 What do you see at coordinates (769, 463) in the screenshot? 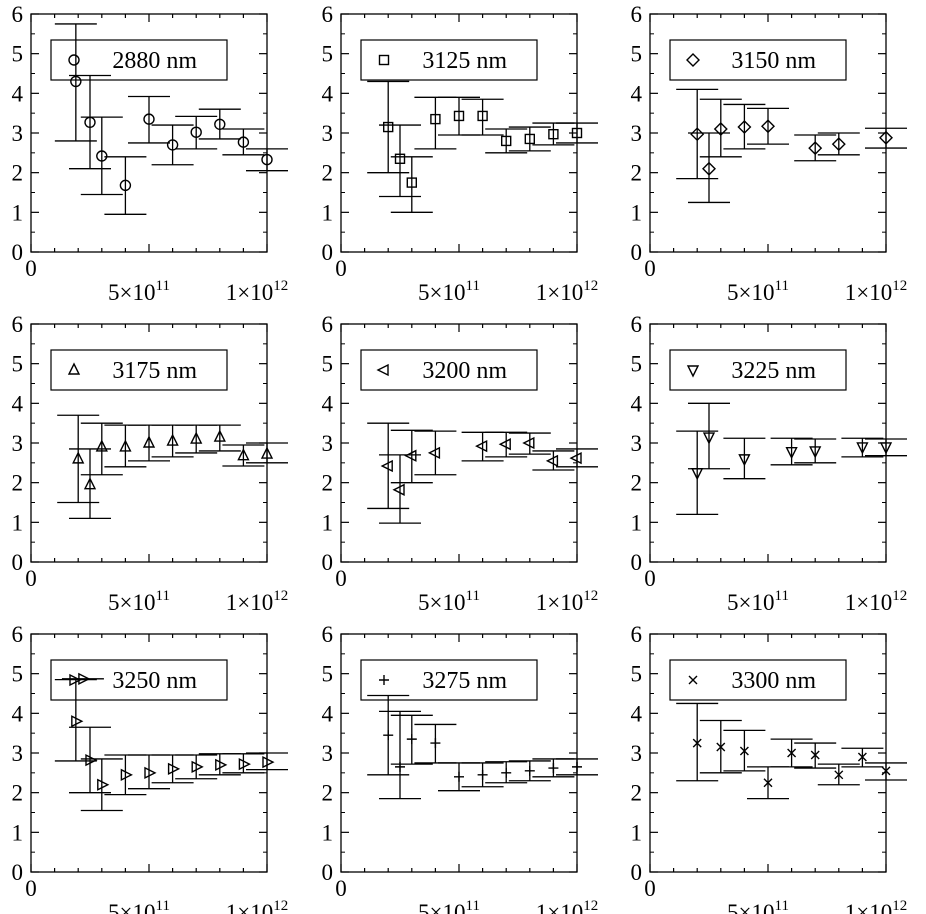
I see `chart-panel-6: 0 1 2 3 4 5 6 0 5×1011 1×1012 3225 nm` at bounding box center [769, 463].